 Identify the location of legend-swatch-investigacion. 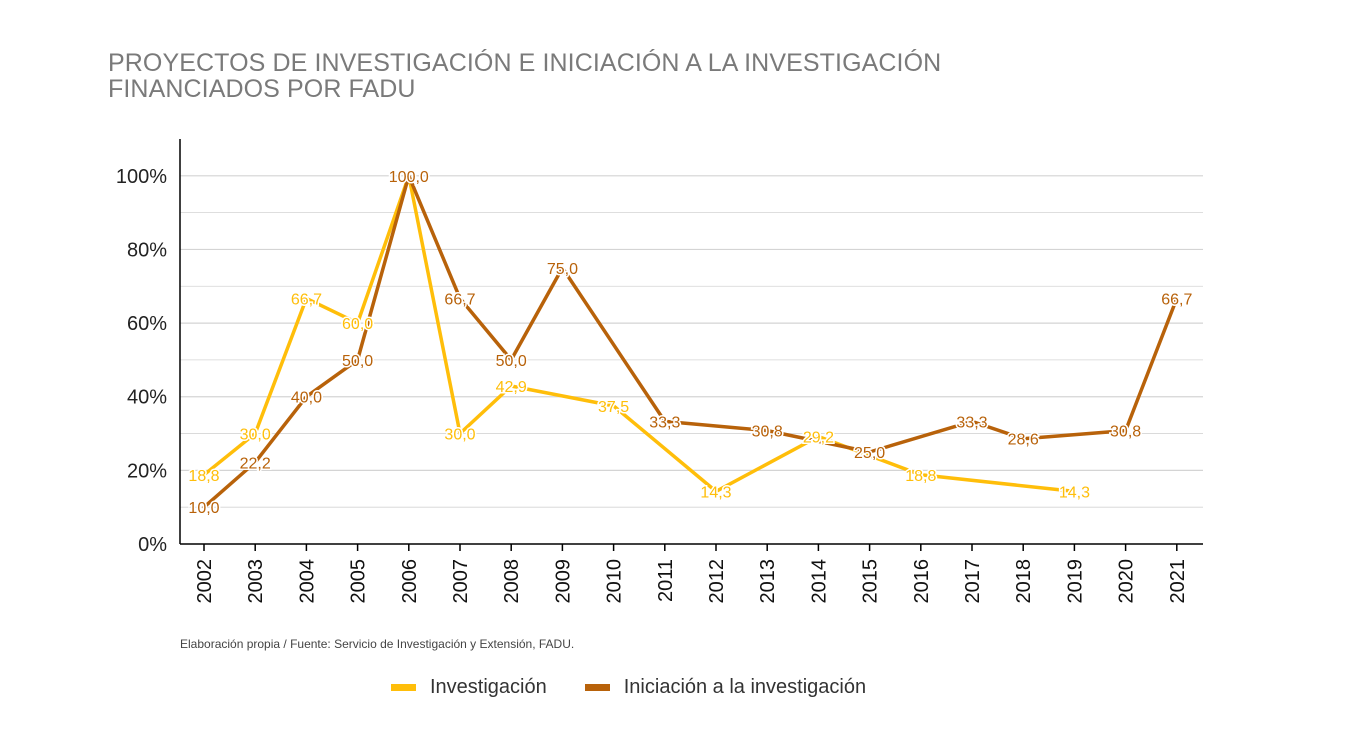
(403, 687).